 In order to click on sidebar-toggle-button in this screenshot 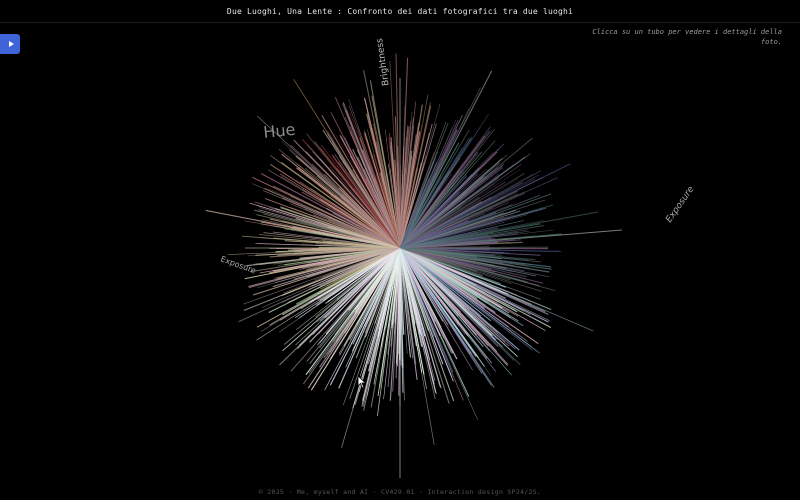, I will do `click(10, 44)`.